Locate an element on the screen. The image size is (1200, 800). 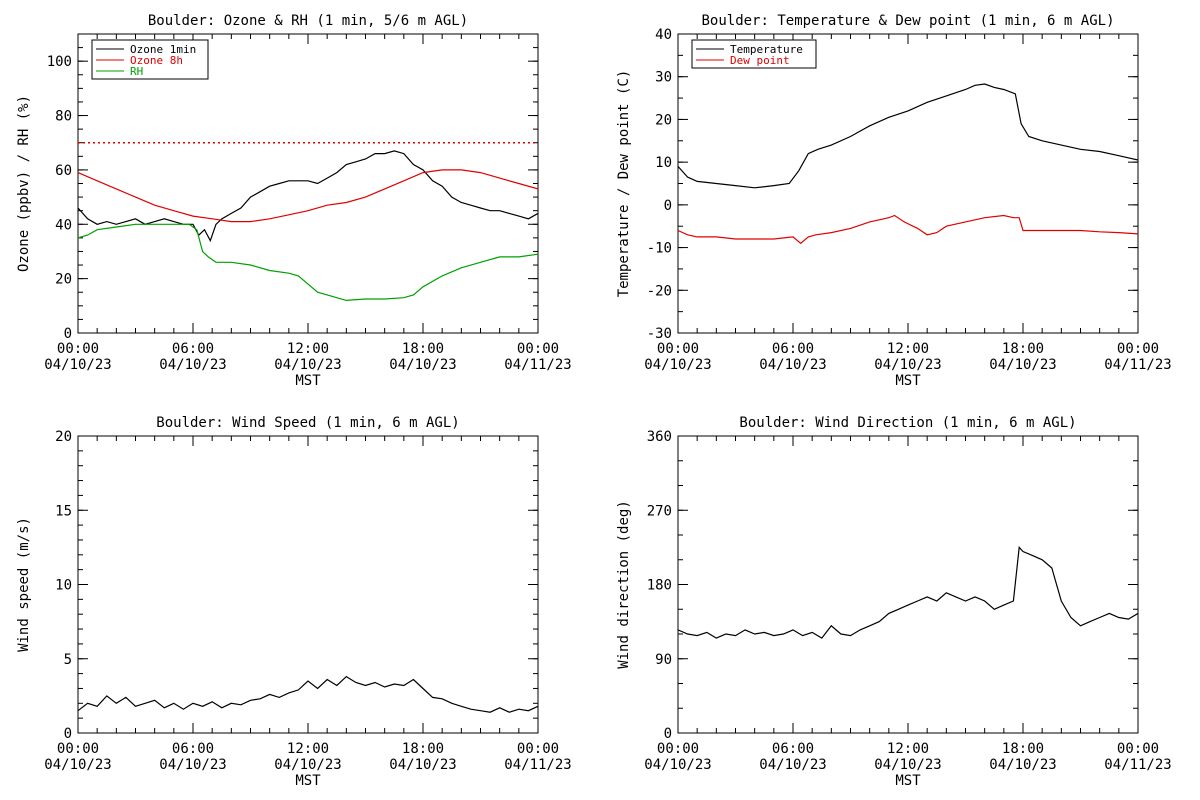
y-tick-label: 15 is located at coordinates (63, 511).